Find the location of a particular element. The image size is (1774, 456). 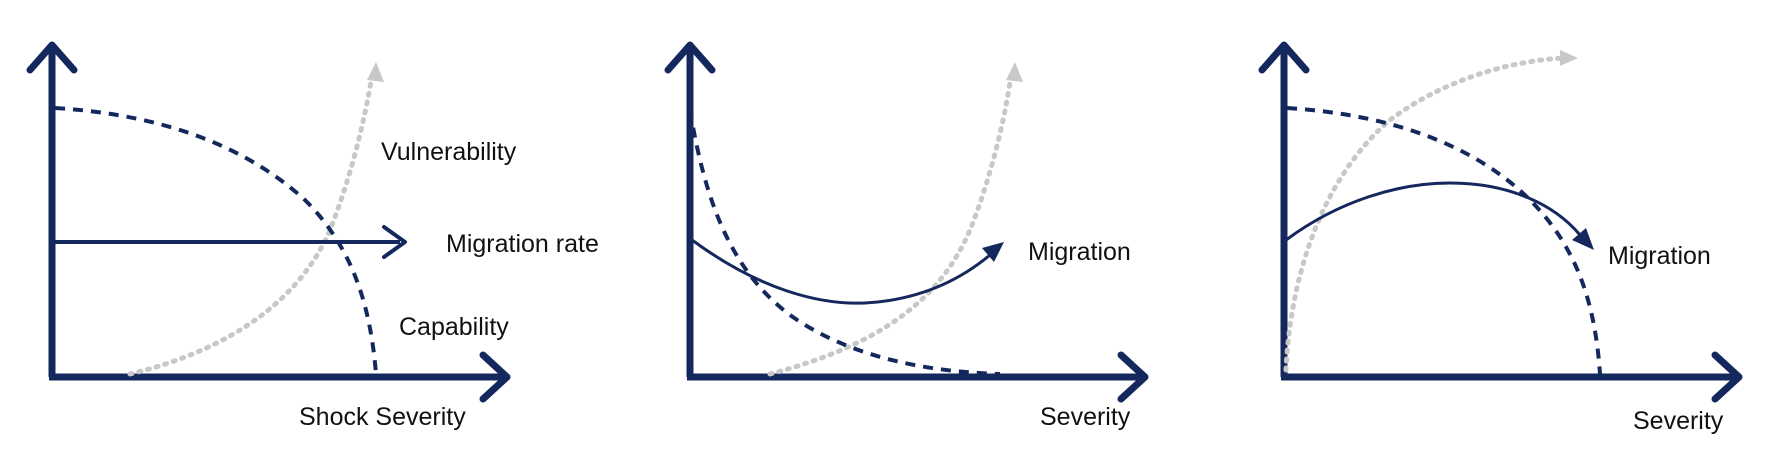

panel-3-vulnerability-curve is located at coordinates (1425, 214).